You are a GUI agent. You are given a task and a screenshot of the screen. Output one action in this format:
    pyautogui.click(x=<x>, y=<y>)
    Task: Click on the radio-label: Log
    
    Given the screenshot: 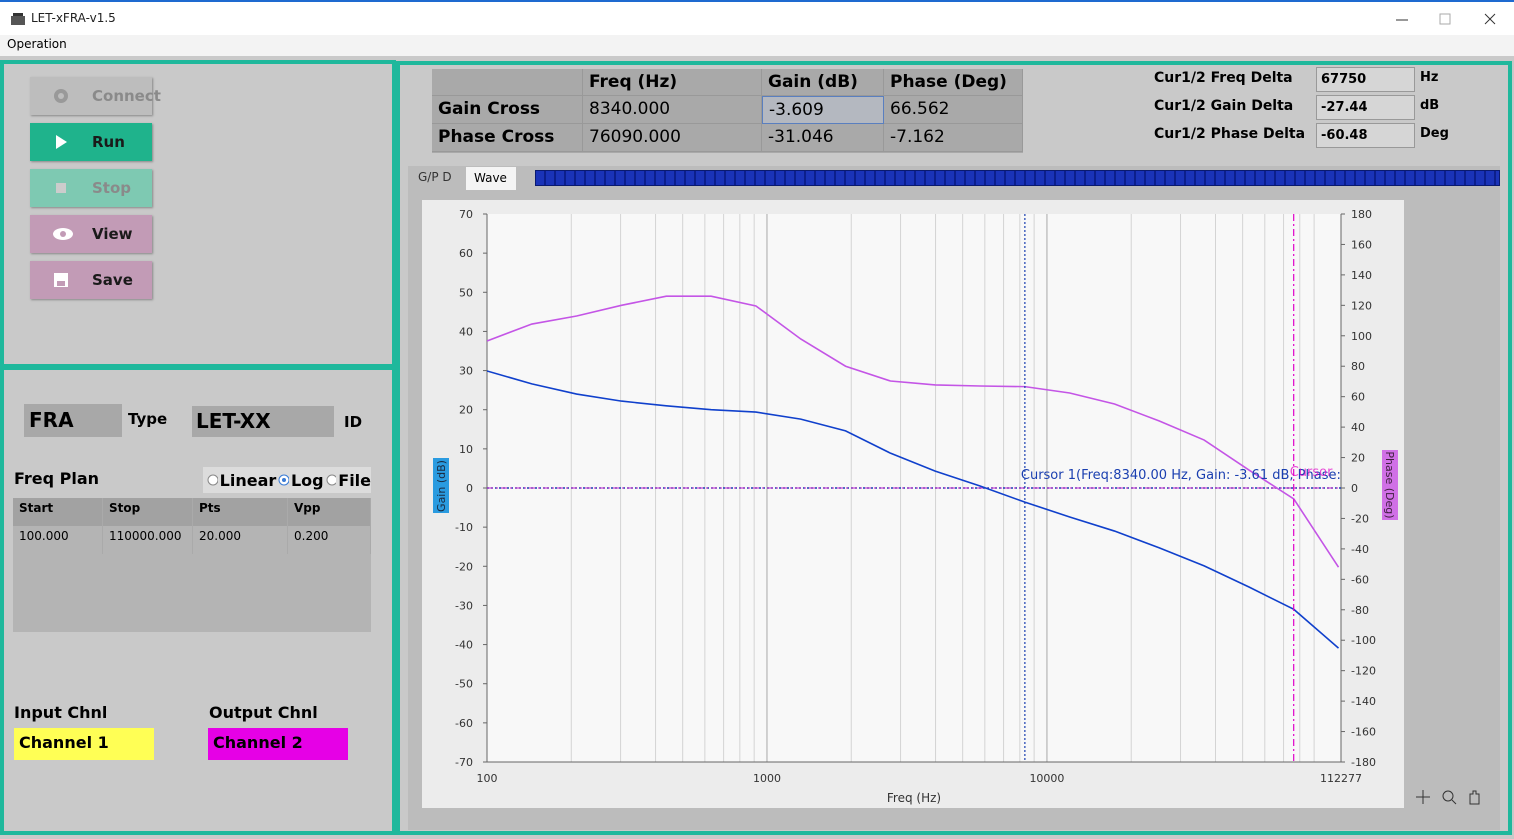 What is the action you would take?
    pyautogui.click(x=307, y=480)
    